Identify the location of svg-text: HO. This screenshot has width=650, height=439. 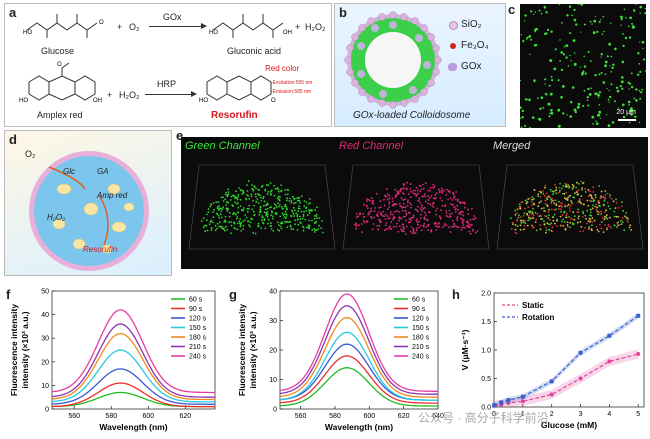
(27, 33).